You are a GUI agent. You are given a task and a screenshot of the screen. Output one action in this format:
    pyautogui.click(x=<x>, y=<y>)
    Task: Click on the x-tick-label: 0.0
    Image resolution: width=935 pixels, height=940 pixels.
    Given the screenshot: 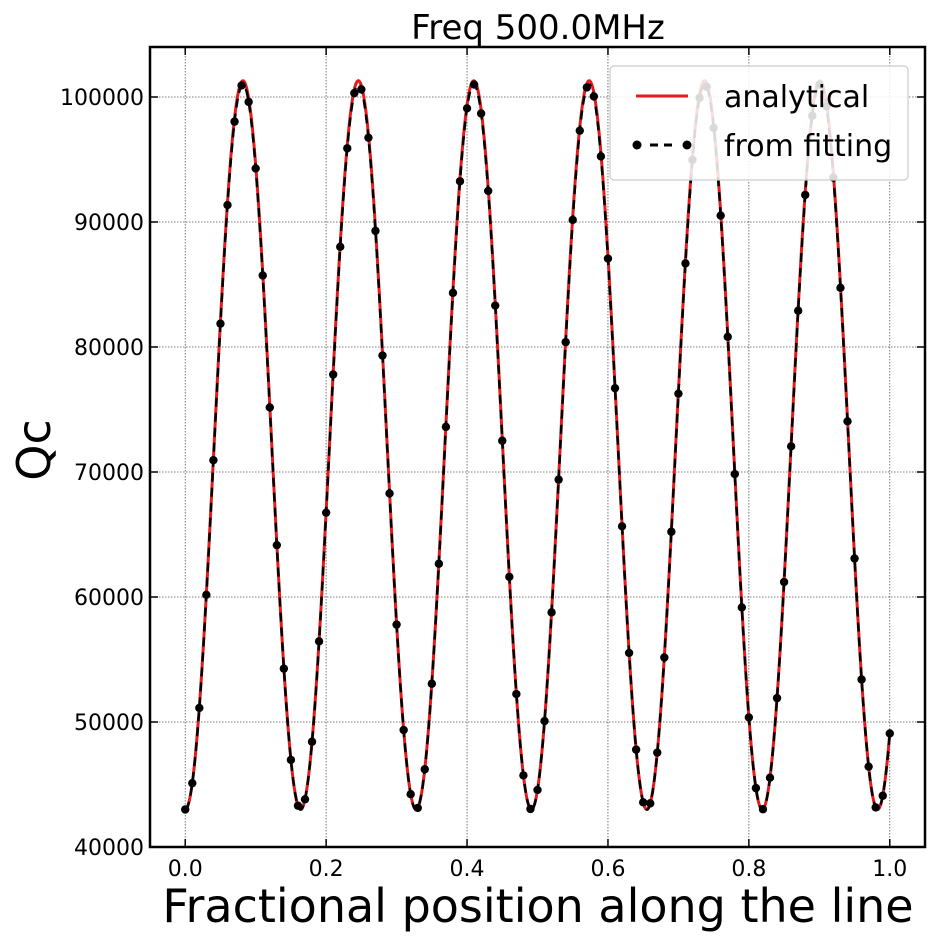 What is the action you would take?
    pyautogui.click(x=185, y=869)
    